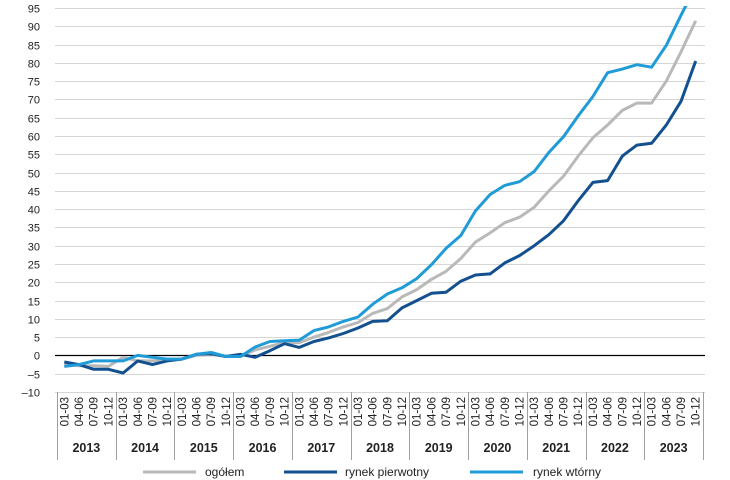 The image size is (730, 480). I want to click on year-label: 2022, so click(615, 448).